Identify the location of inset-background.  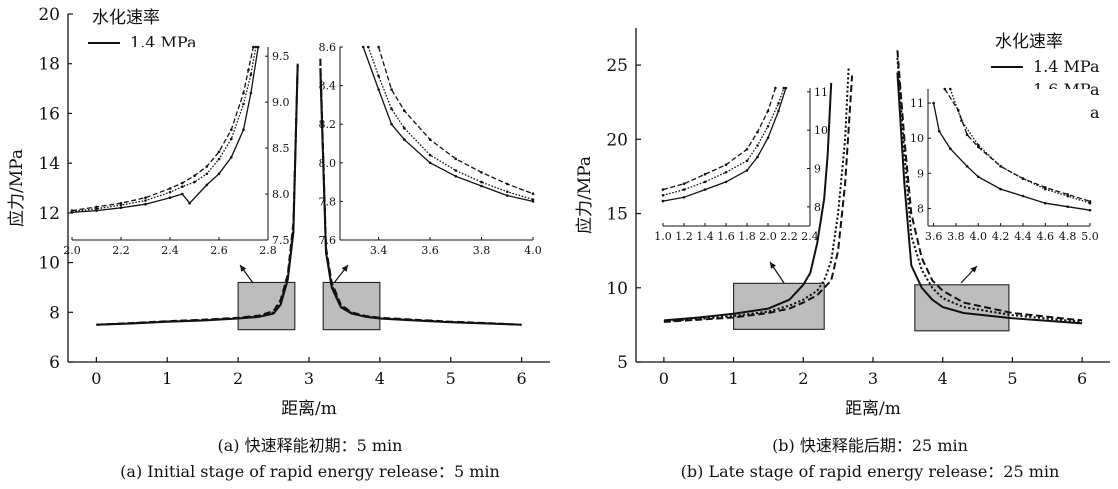
(170, 143).